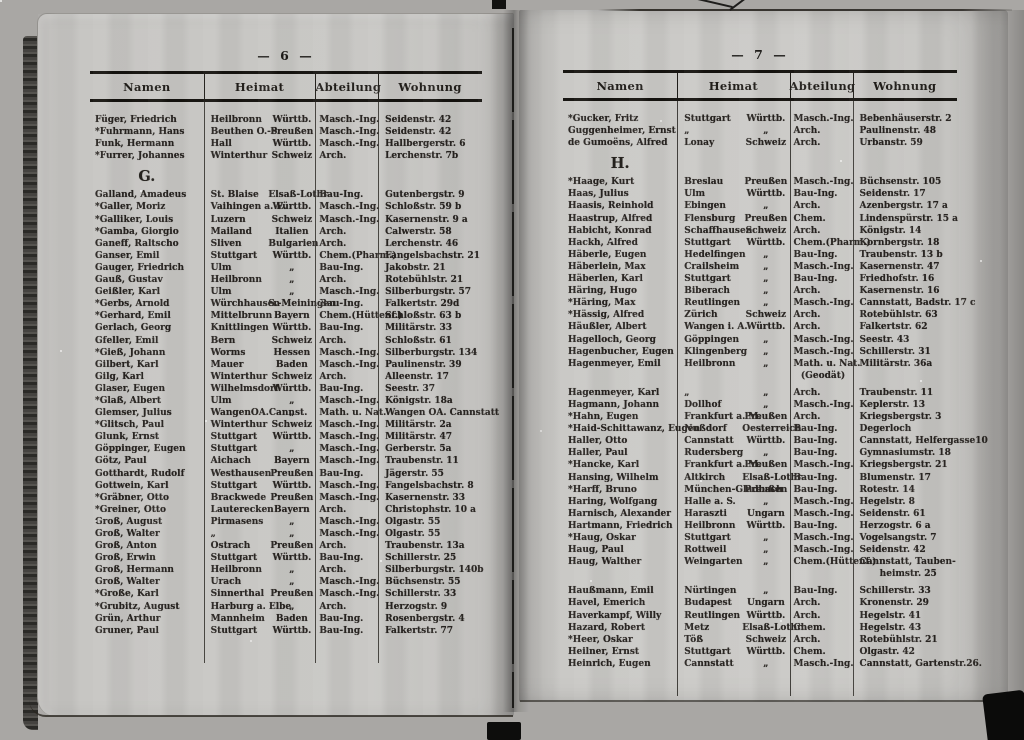  Describe the element at coordinates (620, 513) in the screenshot. I see `cell-name: Harnisch, Alexander` at that location.